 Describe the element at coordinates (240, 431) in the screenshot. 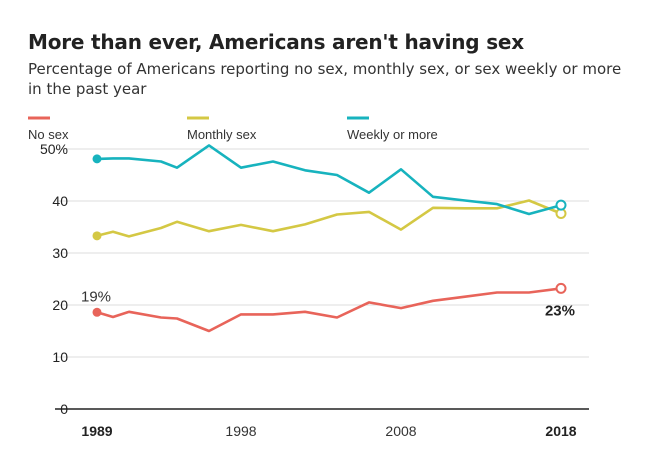

I see `x-tick-label-1998: 1998` at that location.